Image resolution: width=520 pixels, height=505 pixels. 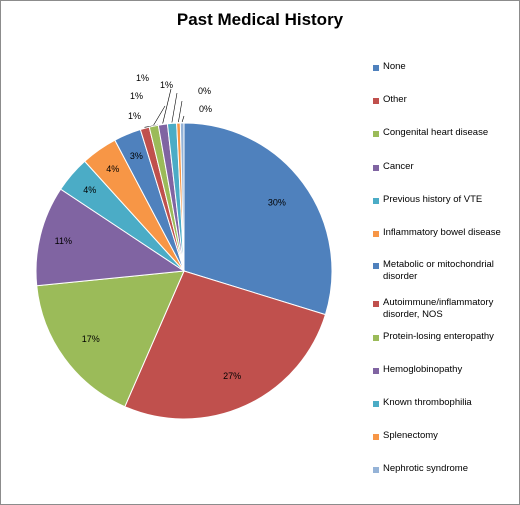 What do you see at coordinates (438, 336) in the screenshot?
I see `legend-label: Protein-losing enteropathy` at bounding box center [438, 336].